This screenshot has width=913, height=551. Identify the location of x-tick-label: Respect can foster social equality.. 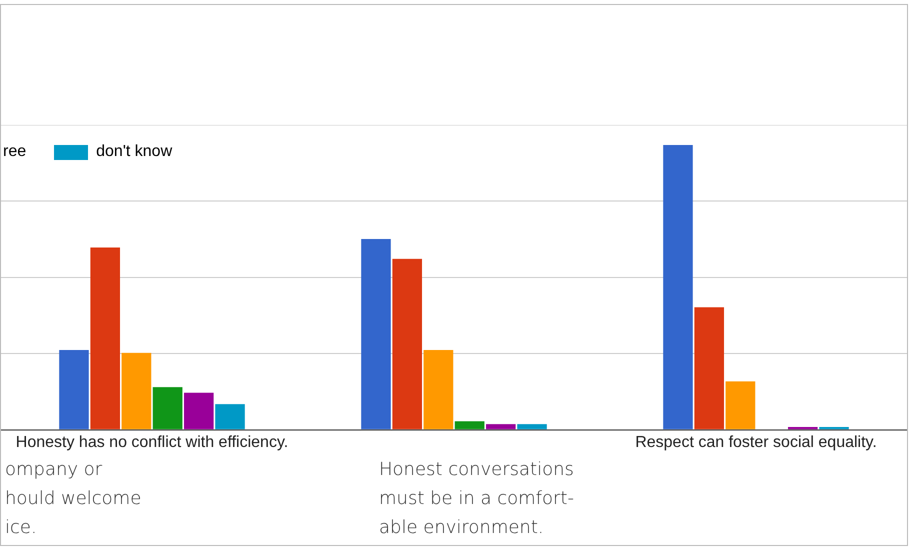
(756, 442).